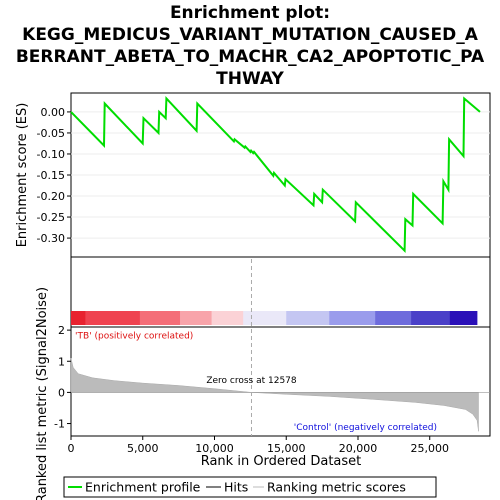 Image resolution: width=500 pixels, height=500 pixels. Describe the element at coordinates (51, 133) in the screenshot. I see `es-y-tick-label: -0.05` at that location.